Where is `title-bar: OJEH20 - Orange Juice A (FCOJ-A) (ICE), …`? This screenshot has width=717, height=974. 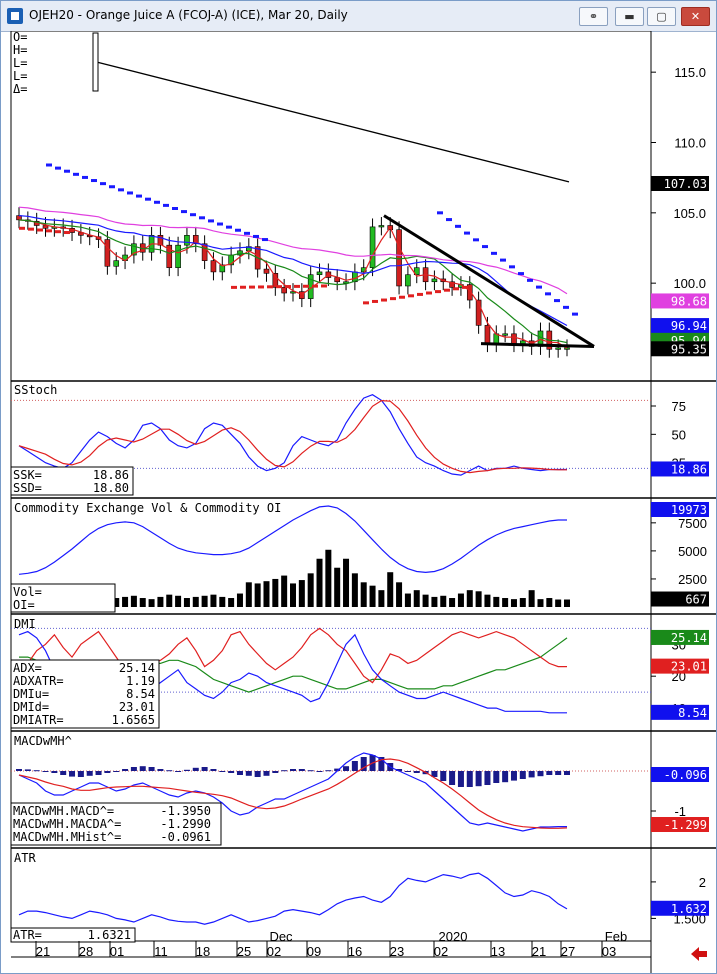 title-bar: OJEH20 - Orange Juice A (FCOJ-A) (ICE), … is located at coordinates (358, 16).